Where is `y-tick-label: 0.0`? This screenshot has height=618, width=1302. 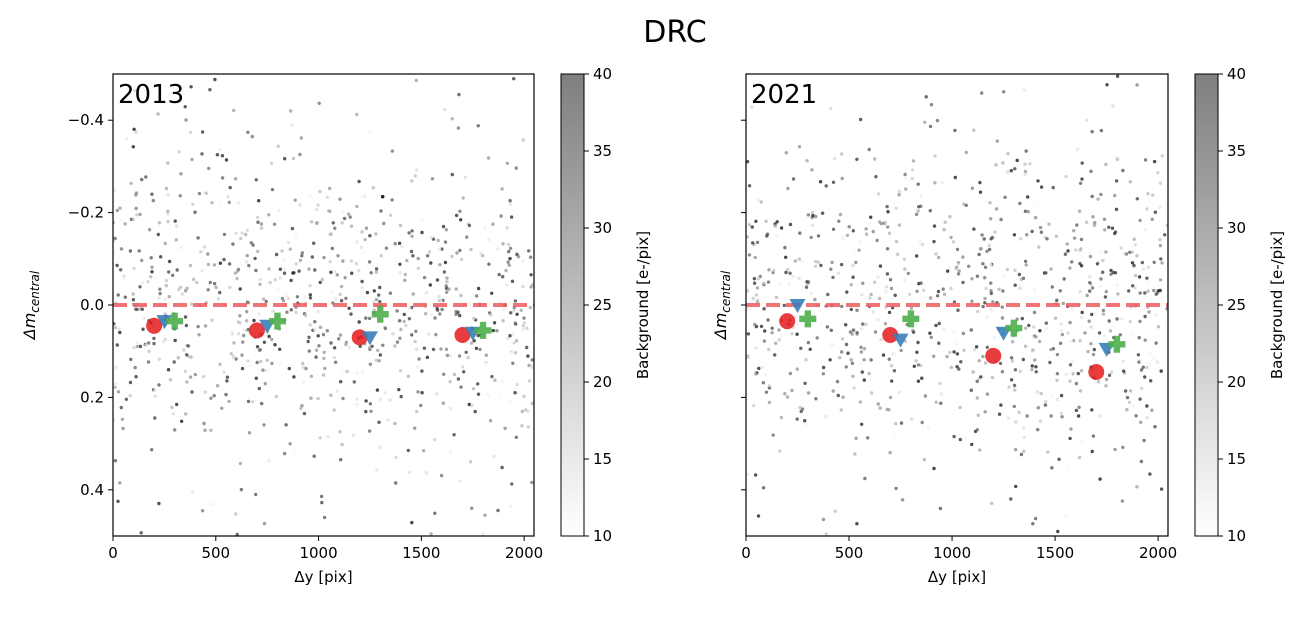
y-tick-label: 0.0 is located at coordinates (92, 305).